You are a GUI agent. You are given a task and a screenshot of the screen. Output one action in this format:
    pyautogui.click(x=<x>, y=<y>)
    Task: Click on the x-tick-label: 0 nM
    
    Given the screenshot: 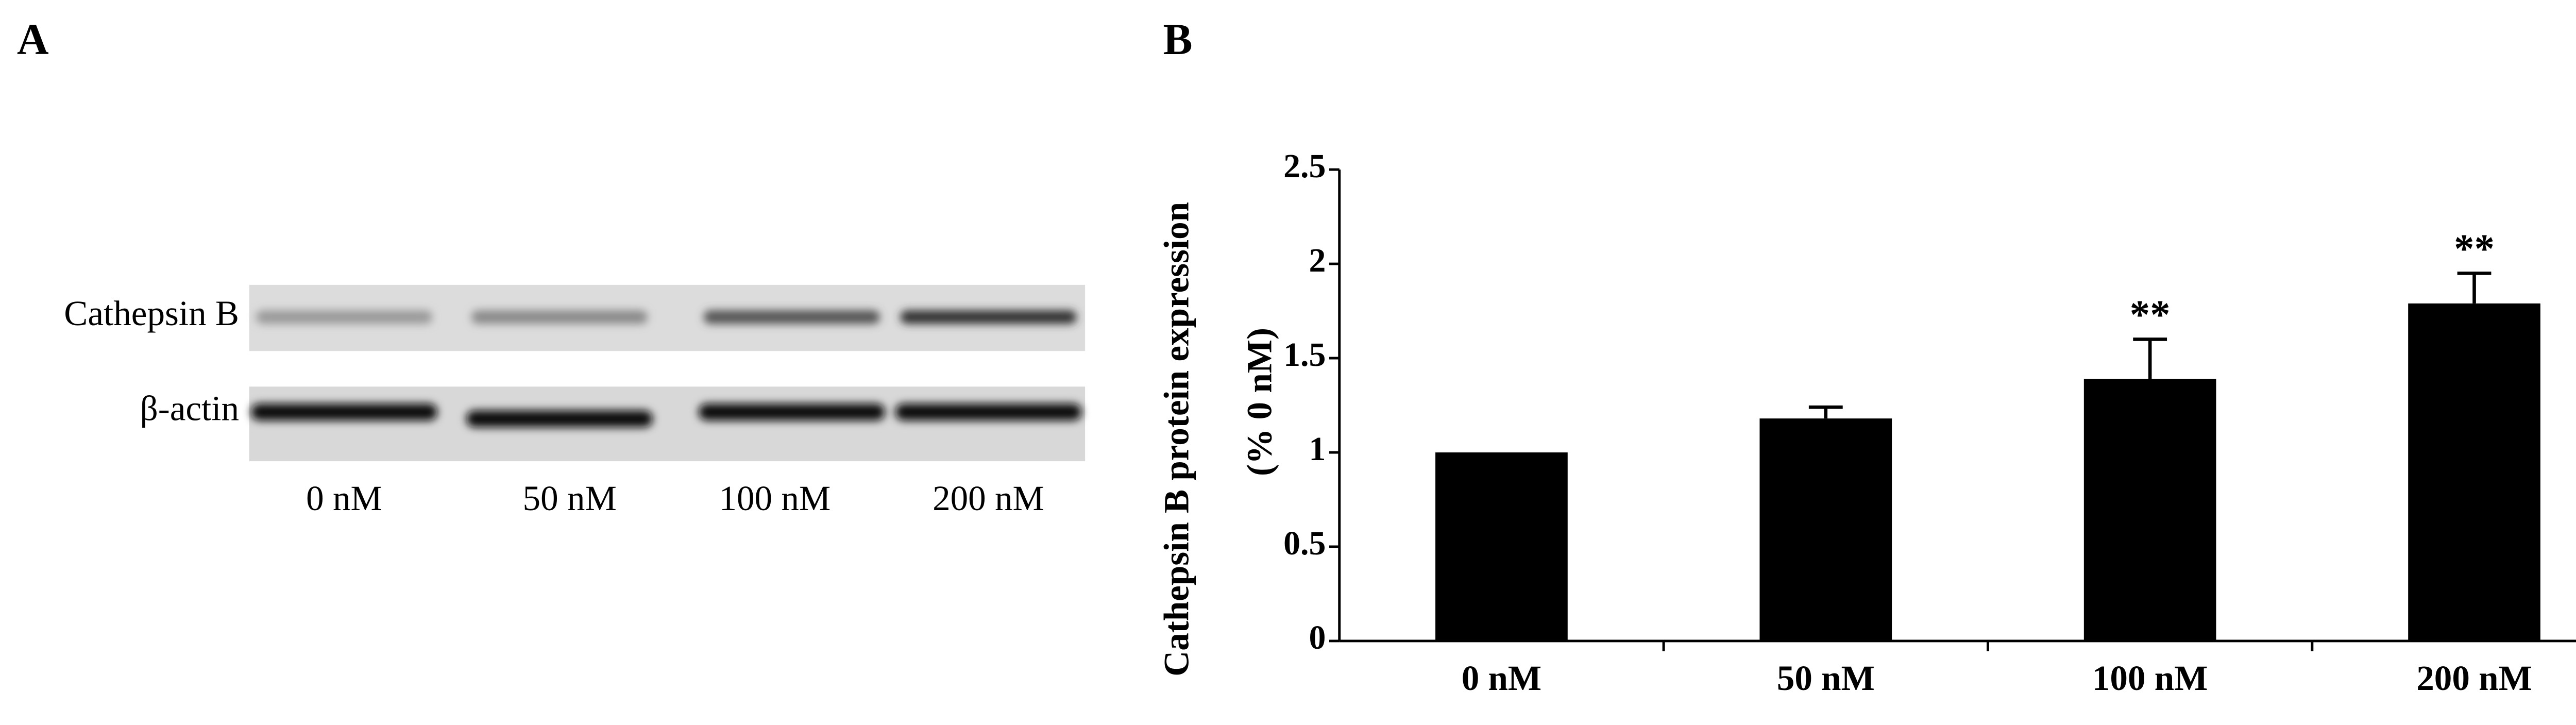 What is the action you would take?
    pyautogui.click(x=1501, y=678)
    